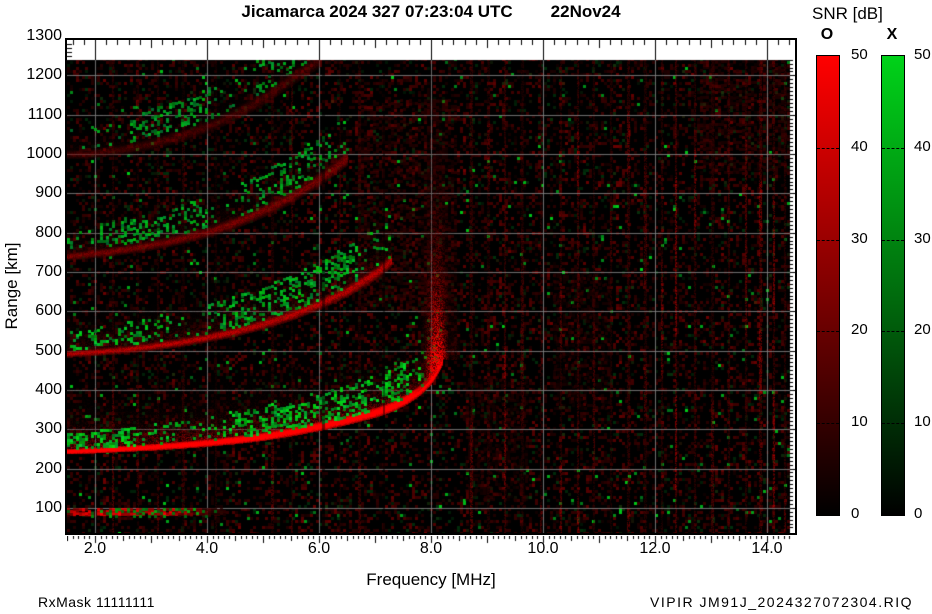 This screenshot has width=932, height=614. Describe the element at coordinates (828, 285) in the screenshot. I see `colorbar-o-gradient` at that location.